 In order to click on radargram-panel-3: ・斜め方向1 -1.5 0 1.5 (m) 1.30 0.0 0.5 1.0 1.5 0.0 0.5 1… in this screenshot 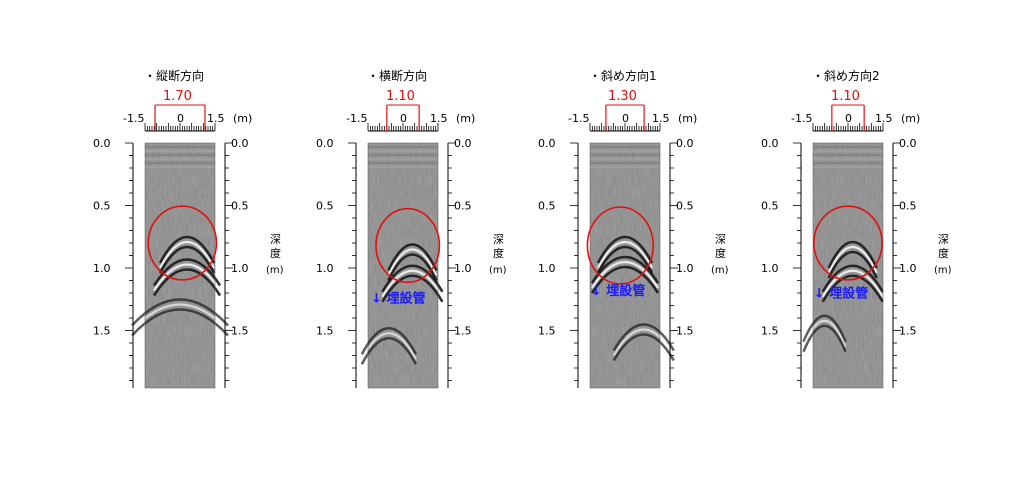, I will do `click(633, 228)`.